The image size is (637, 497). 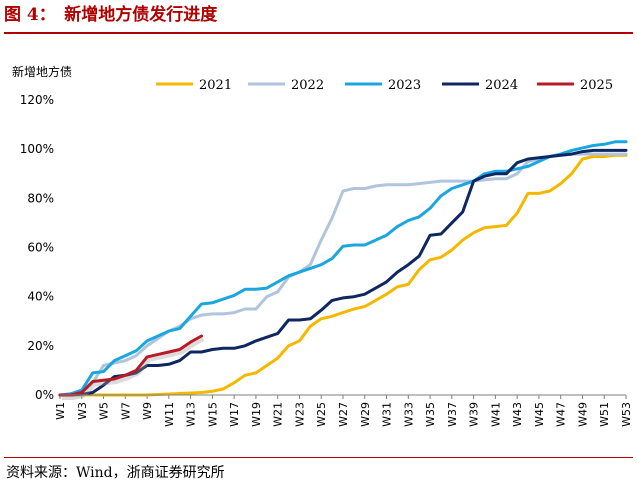 I want to click on x-tick-label: W53, so click(x=626, y=414).